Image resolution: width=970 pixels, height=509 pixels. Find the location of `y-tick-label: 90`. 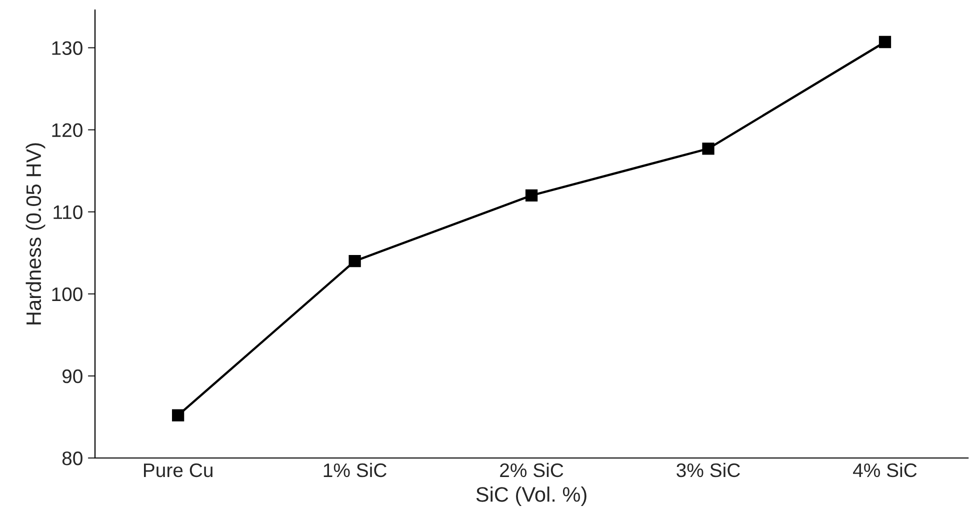

y-tick-label: 90 is located at coordinates (72, 376).